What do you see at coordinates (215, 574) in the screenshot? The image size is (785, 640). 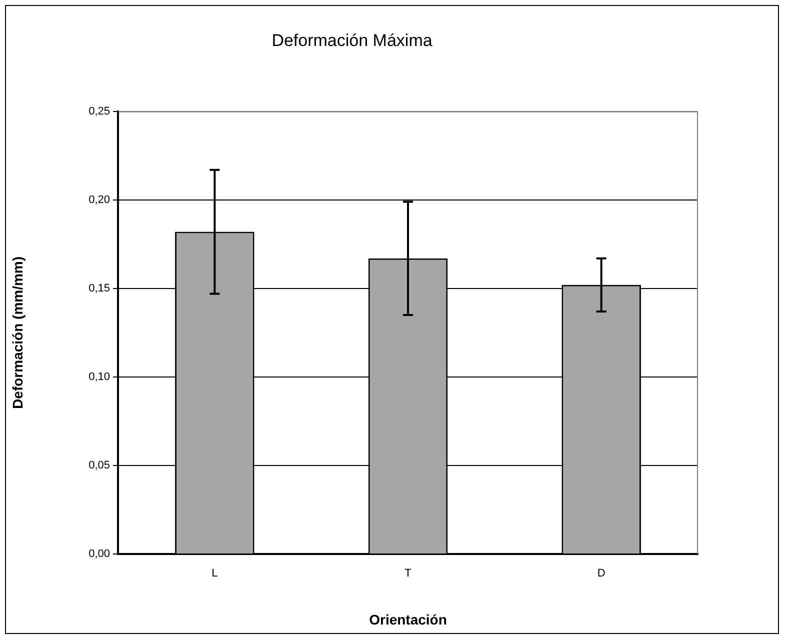 I see `x-tick-label: L` at bounding box center [215, 574].